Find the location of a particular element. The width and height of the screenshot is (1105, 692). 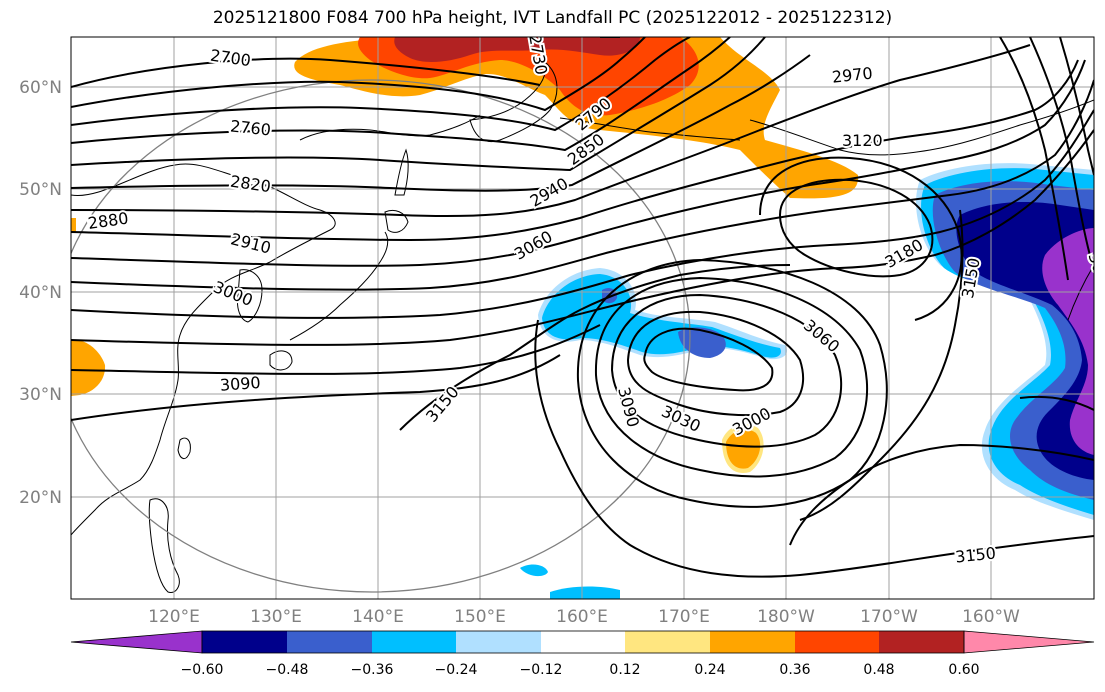

colorbar-label-7: 0.36 is located at coordinates (794, 670).